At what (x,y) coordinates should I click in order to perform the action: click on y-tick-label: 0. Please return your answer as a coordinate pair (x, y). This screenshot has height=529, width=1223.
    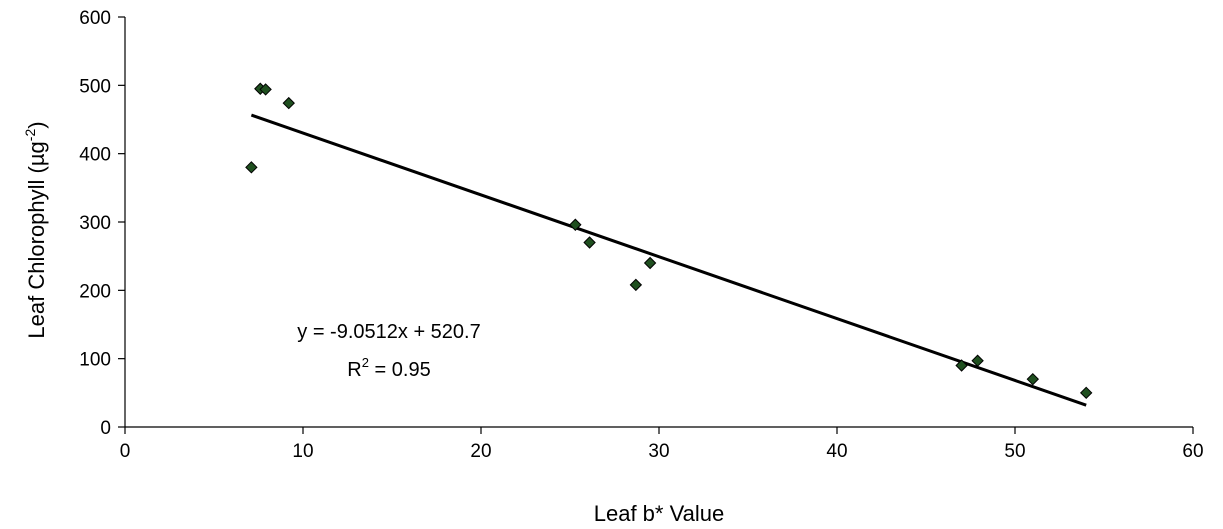
    Looking at the image, I should click on (105, 428).